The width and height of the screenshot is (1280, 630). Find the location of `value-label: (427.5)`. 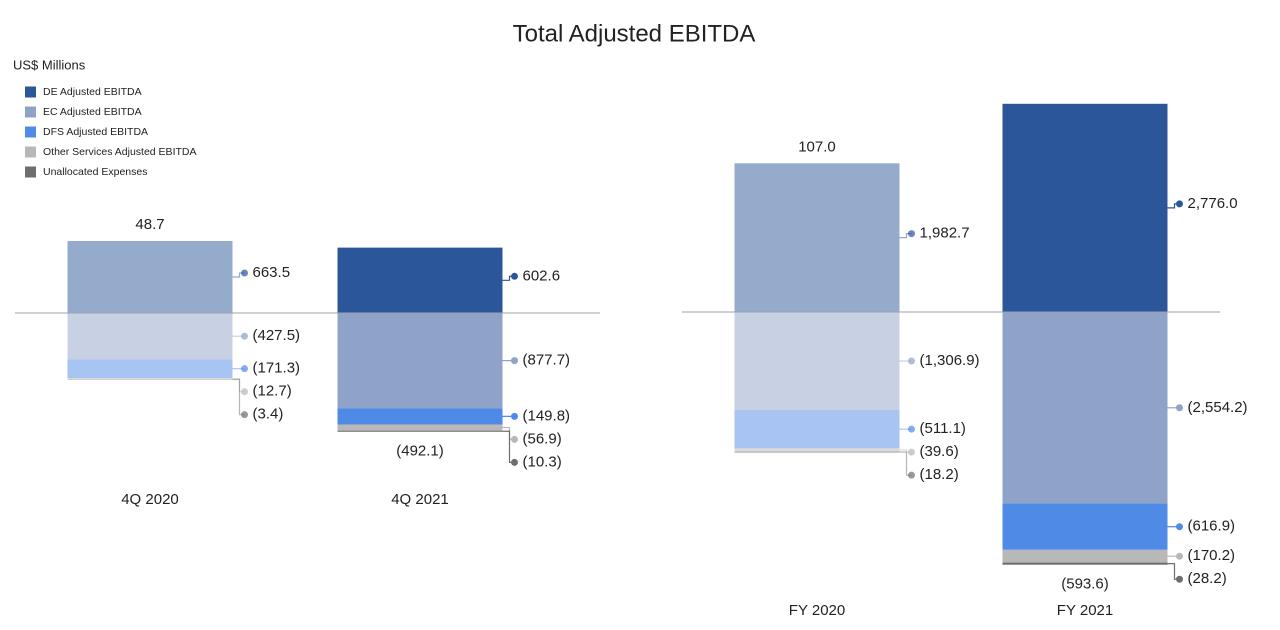

value-label: (427.5) is located at coordinates (277, 335).